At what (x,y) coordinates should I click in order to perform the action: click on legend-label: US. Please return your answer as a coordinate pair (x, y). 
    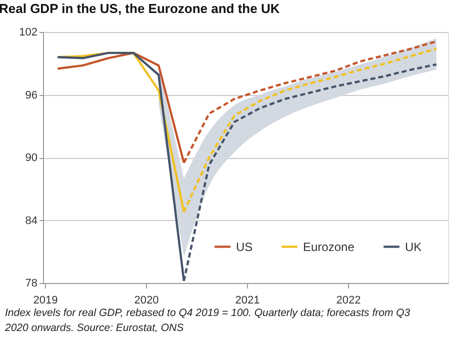
    Looking at the image, I should click on (244, 247).